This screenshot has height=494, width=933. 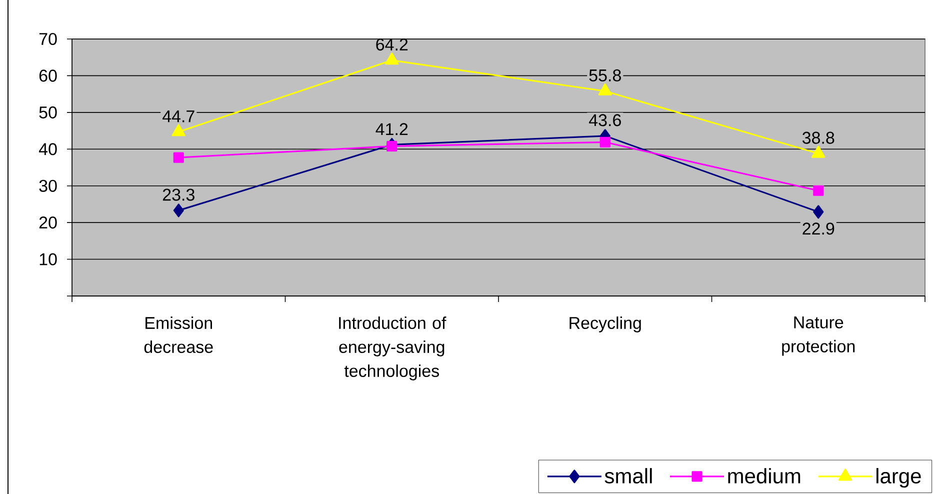 I want to click on y-tick-label: 50, so click(x=48, y=112).